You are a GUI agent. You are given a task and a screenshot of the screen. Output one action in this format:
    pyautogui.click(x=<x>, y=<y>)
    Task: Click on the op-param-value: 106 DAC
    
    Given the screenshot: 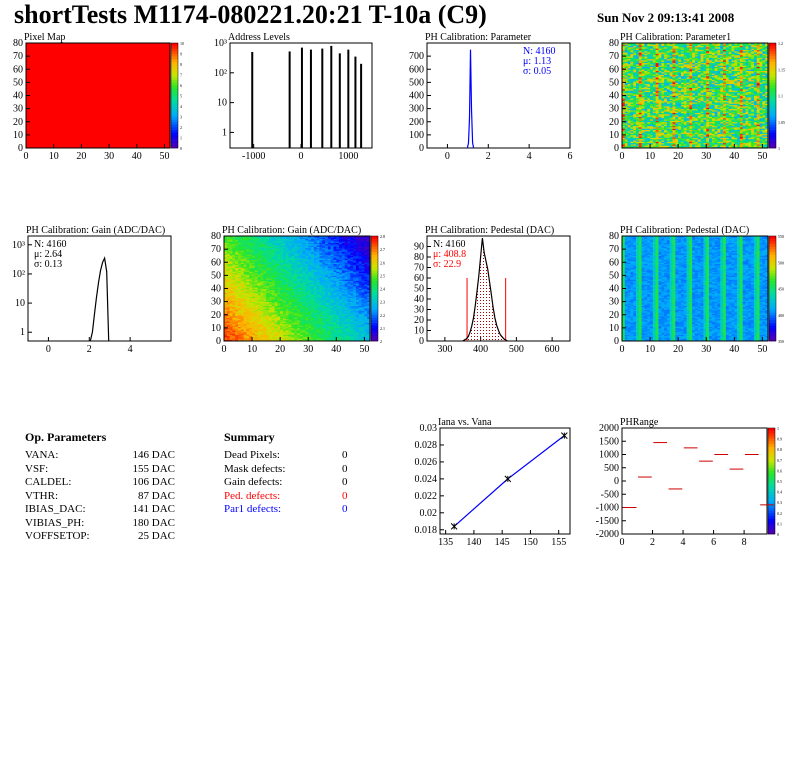 What is the action you would take?
    pyautogui.click(x=153, y=482)
    